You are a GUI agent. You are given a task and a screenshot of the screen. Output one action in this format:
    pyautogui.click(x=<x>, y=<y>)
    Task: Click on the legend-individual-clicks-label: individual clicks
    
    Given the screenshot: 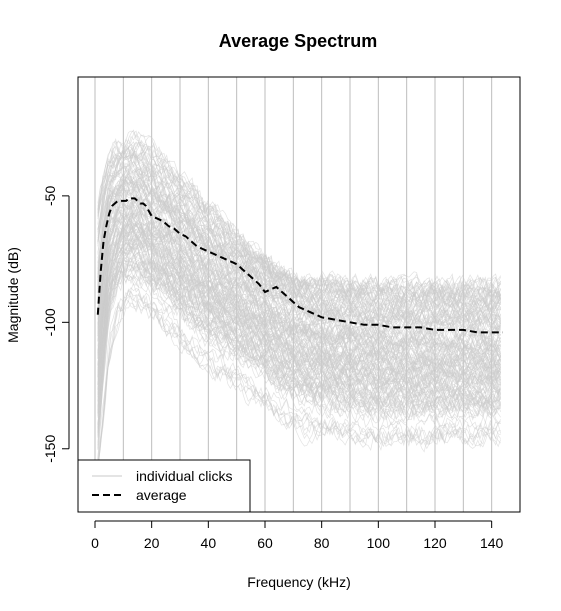 What is the action you would take?
    pyautogui.click(x=184, y=476)
    